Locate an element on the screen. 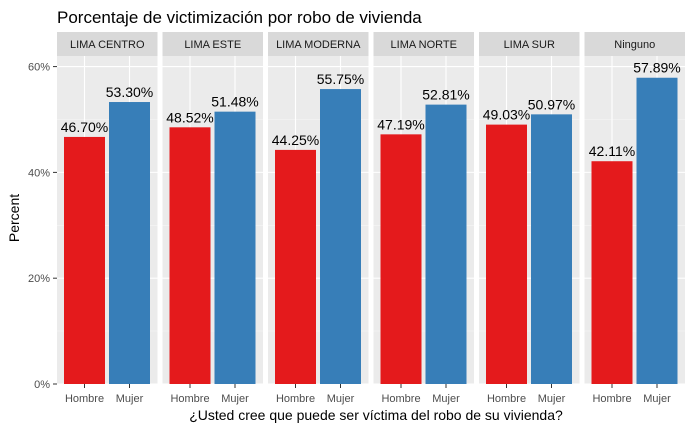 This screenshot has height=432, width=700. y-axis: 0% 20% 40% 60% is located at coordinates (42, 226).